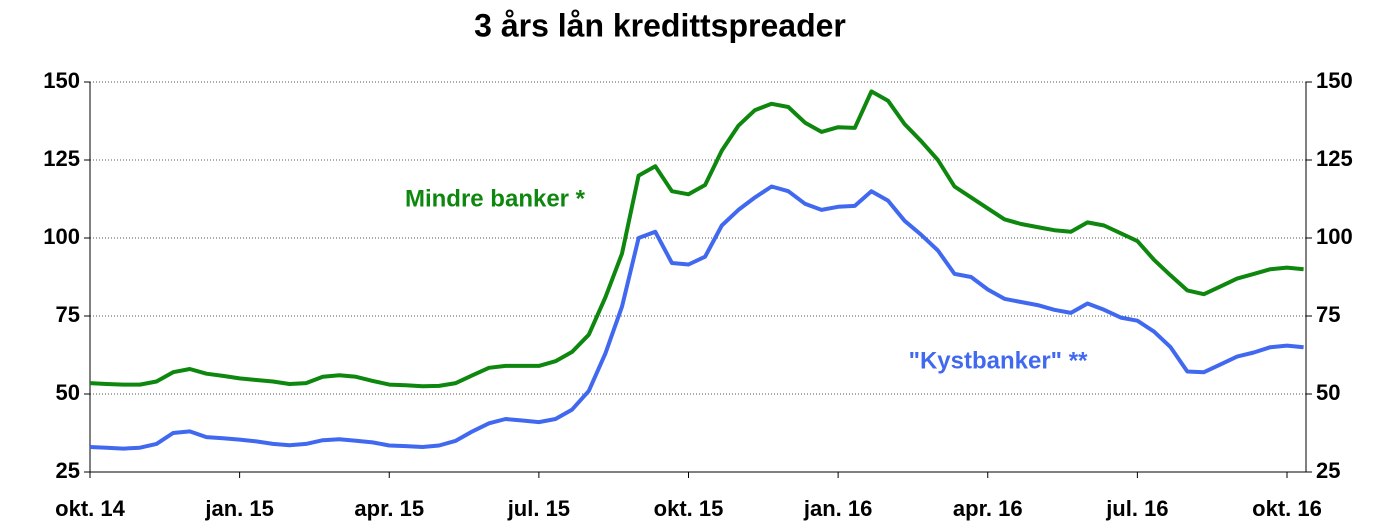 This screenshot has height=527, width=1391. Describe the element at coordinates (61, 80) in the screenshot. I see `y-tick-label: 150` at that location.